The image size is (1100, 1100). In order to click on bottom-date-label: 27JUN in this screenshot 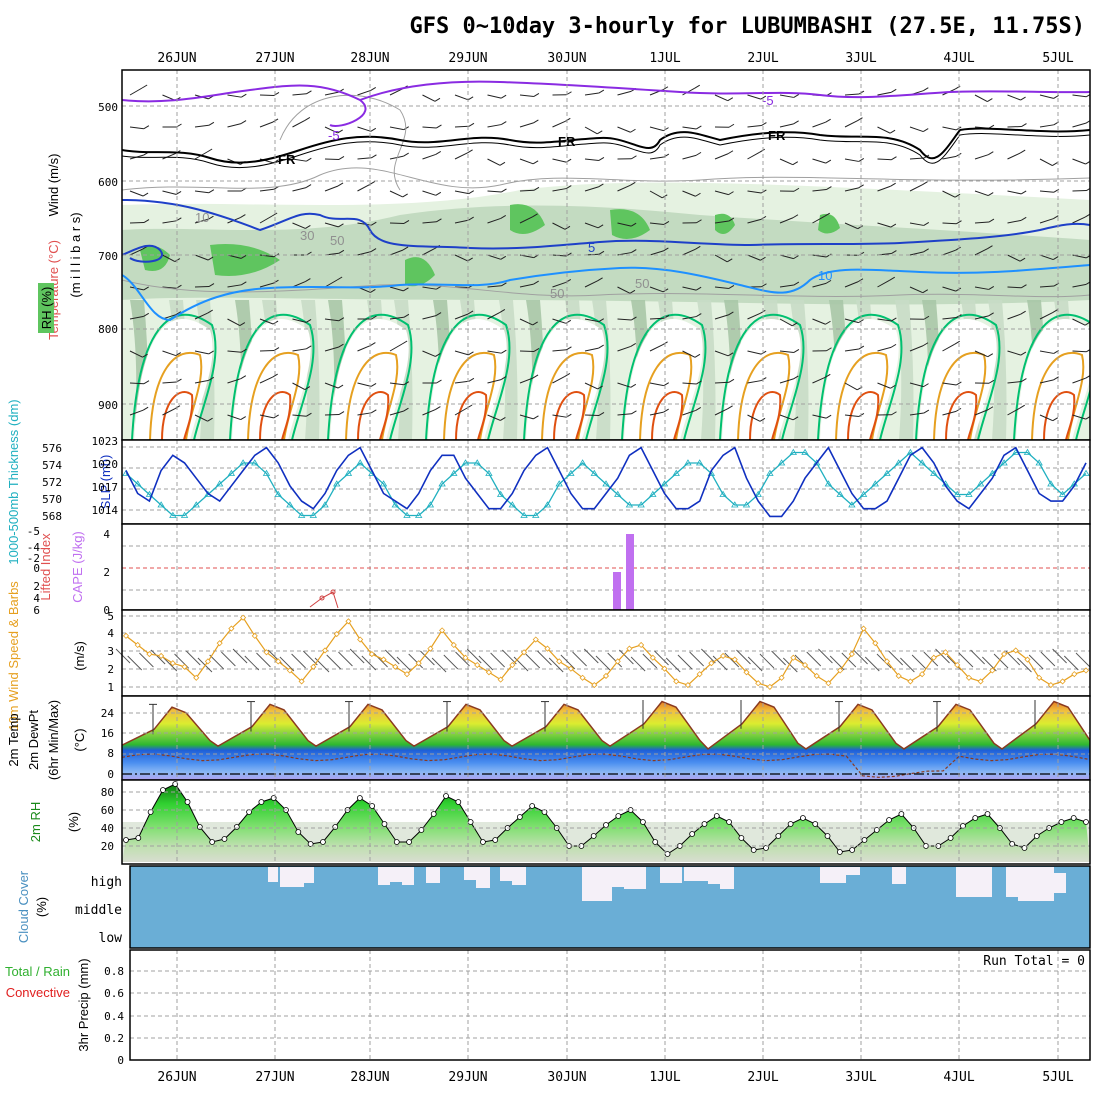, I will do `click(274, 1077)`.